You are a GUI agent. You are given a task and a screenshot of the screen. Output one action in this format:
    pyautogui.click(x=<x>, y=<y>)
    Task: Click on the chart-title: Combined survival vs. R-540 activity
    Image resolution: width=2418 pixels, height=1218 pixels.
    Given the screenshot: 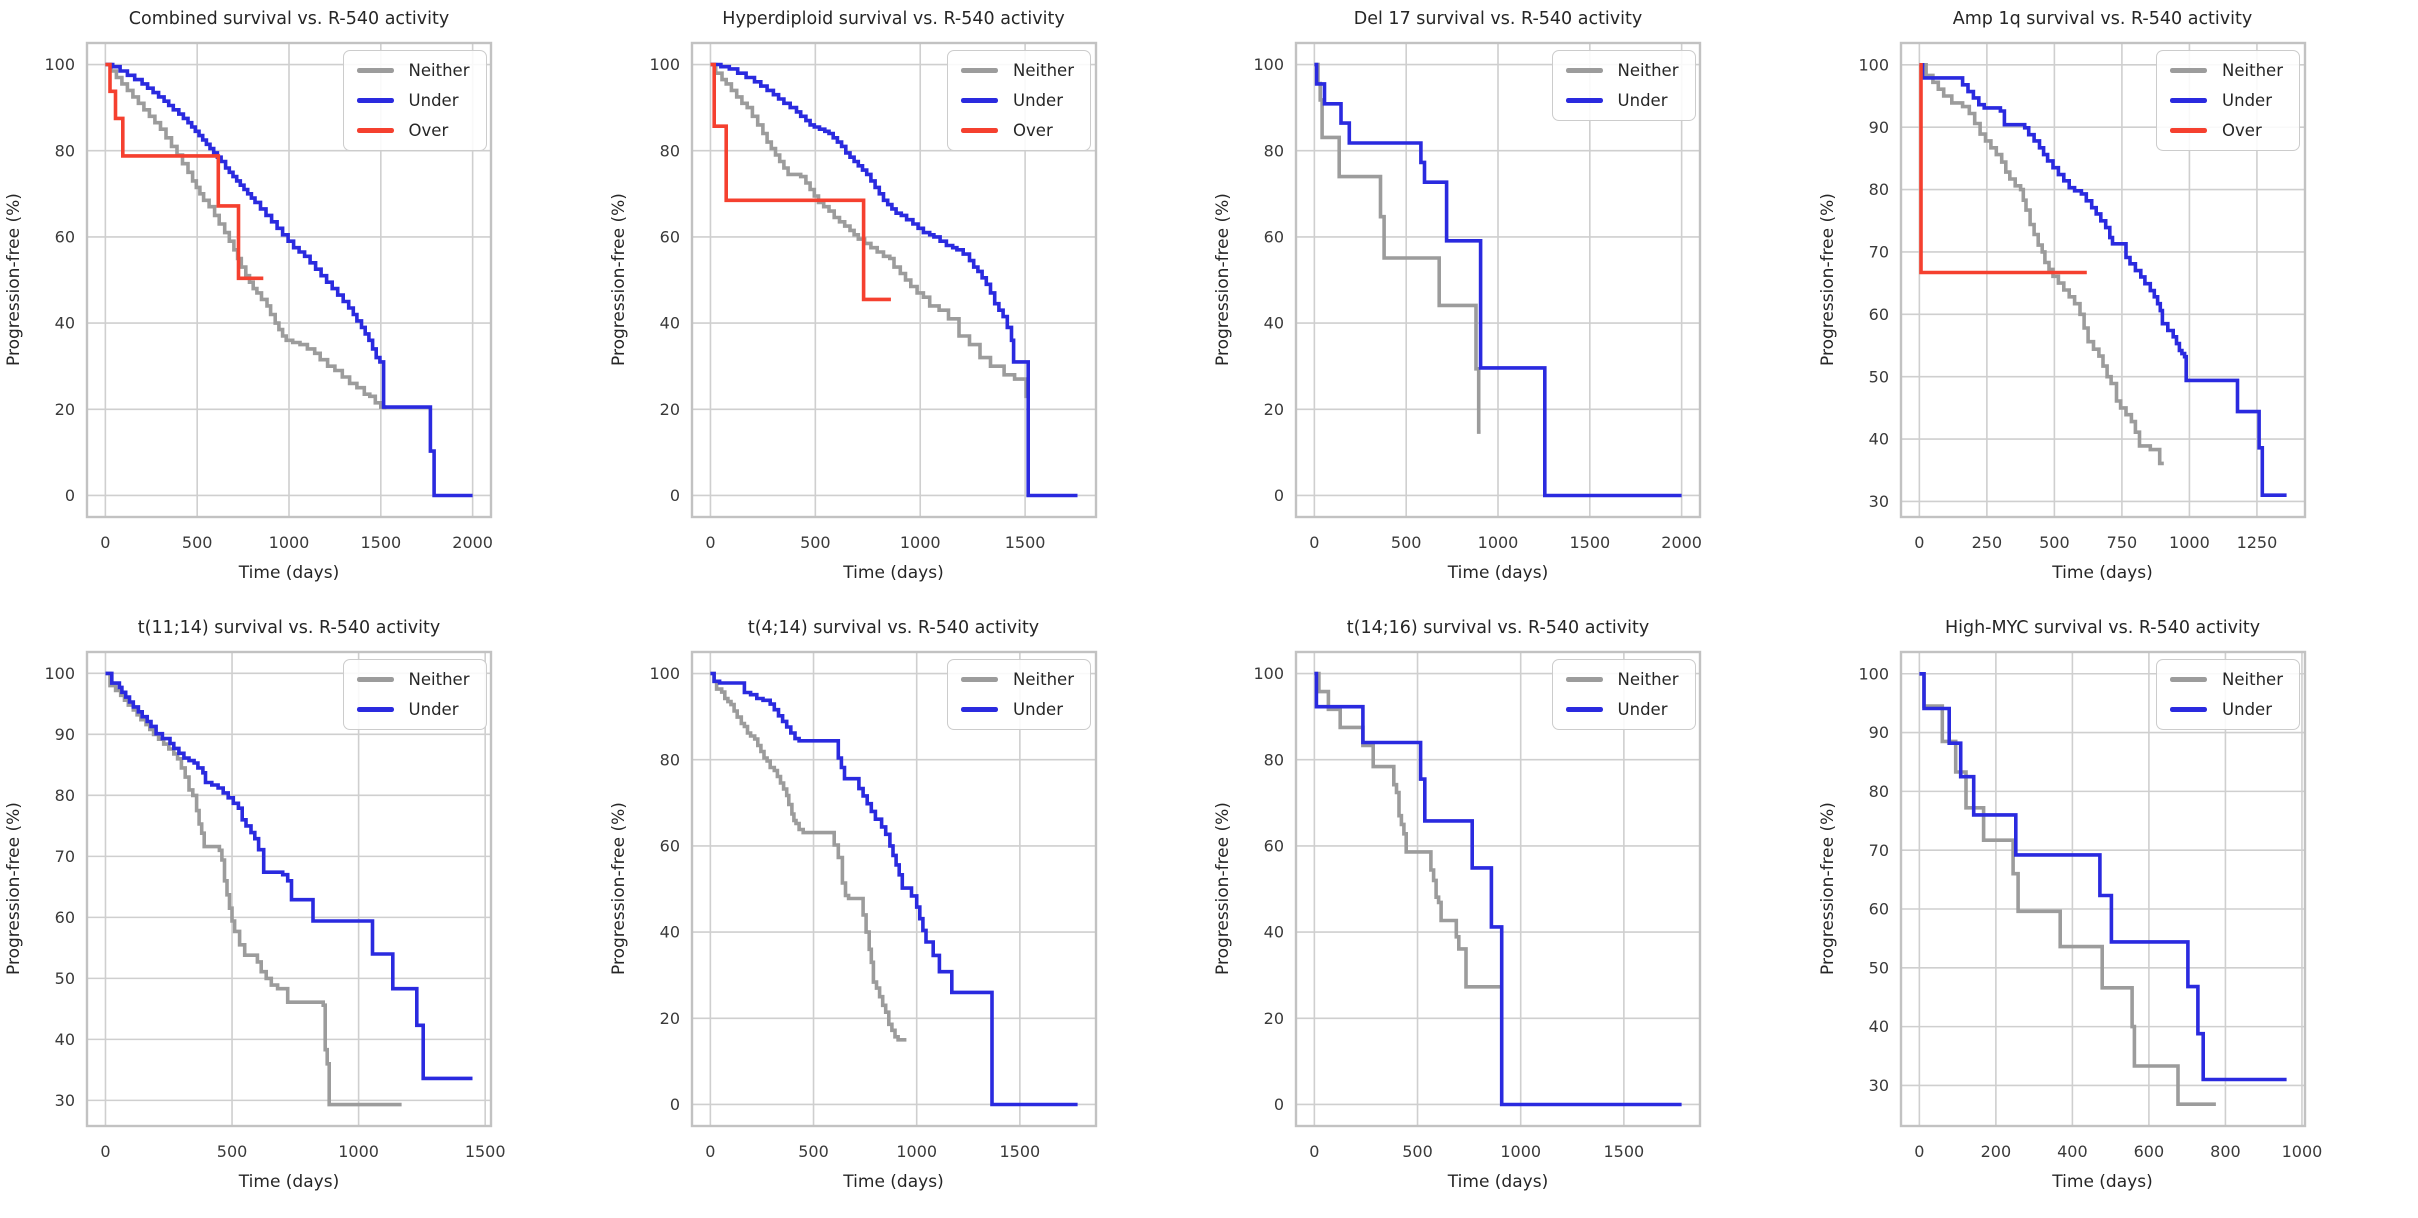 What is the action you would take?
    pyautogui.click(x=289, y=19)
    